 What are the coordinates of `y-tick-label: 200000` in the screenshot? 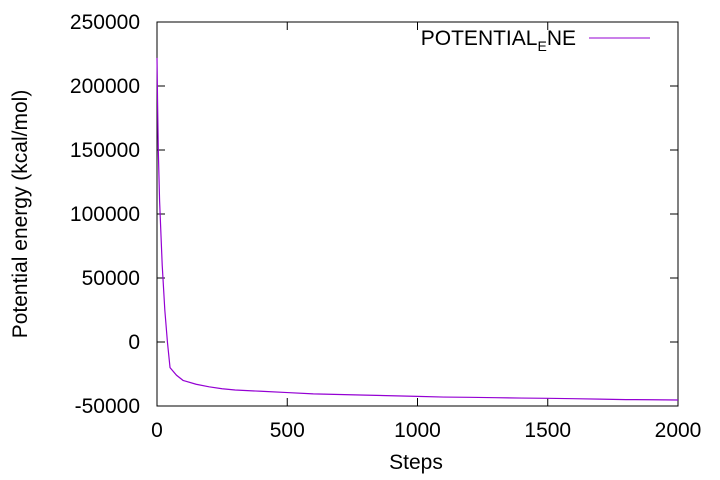 It's located at (105, 86).